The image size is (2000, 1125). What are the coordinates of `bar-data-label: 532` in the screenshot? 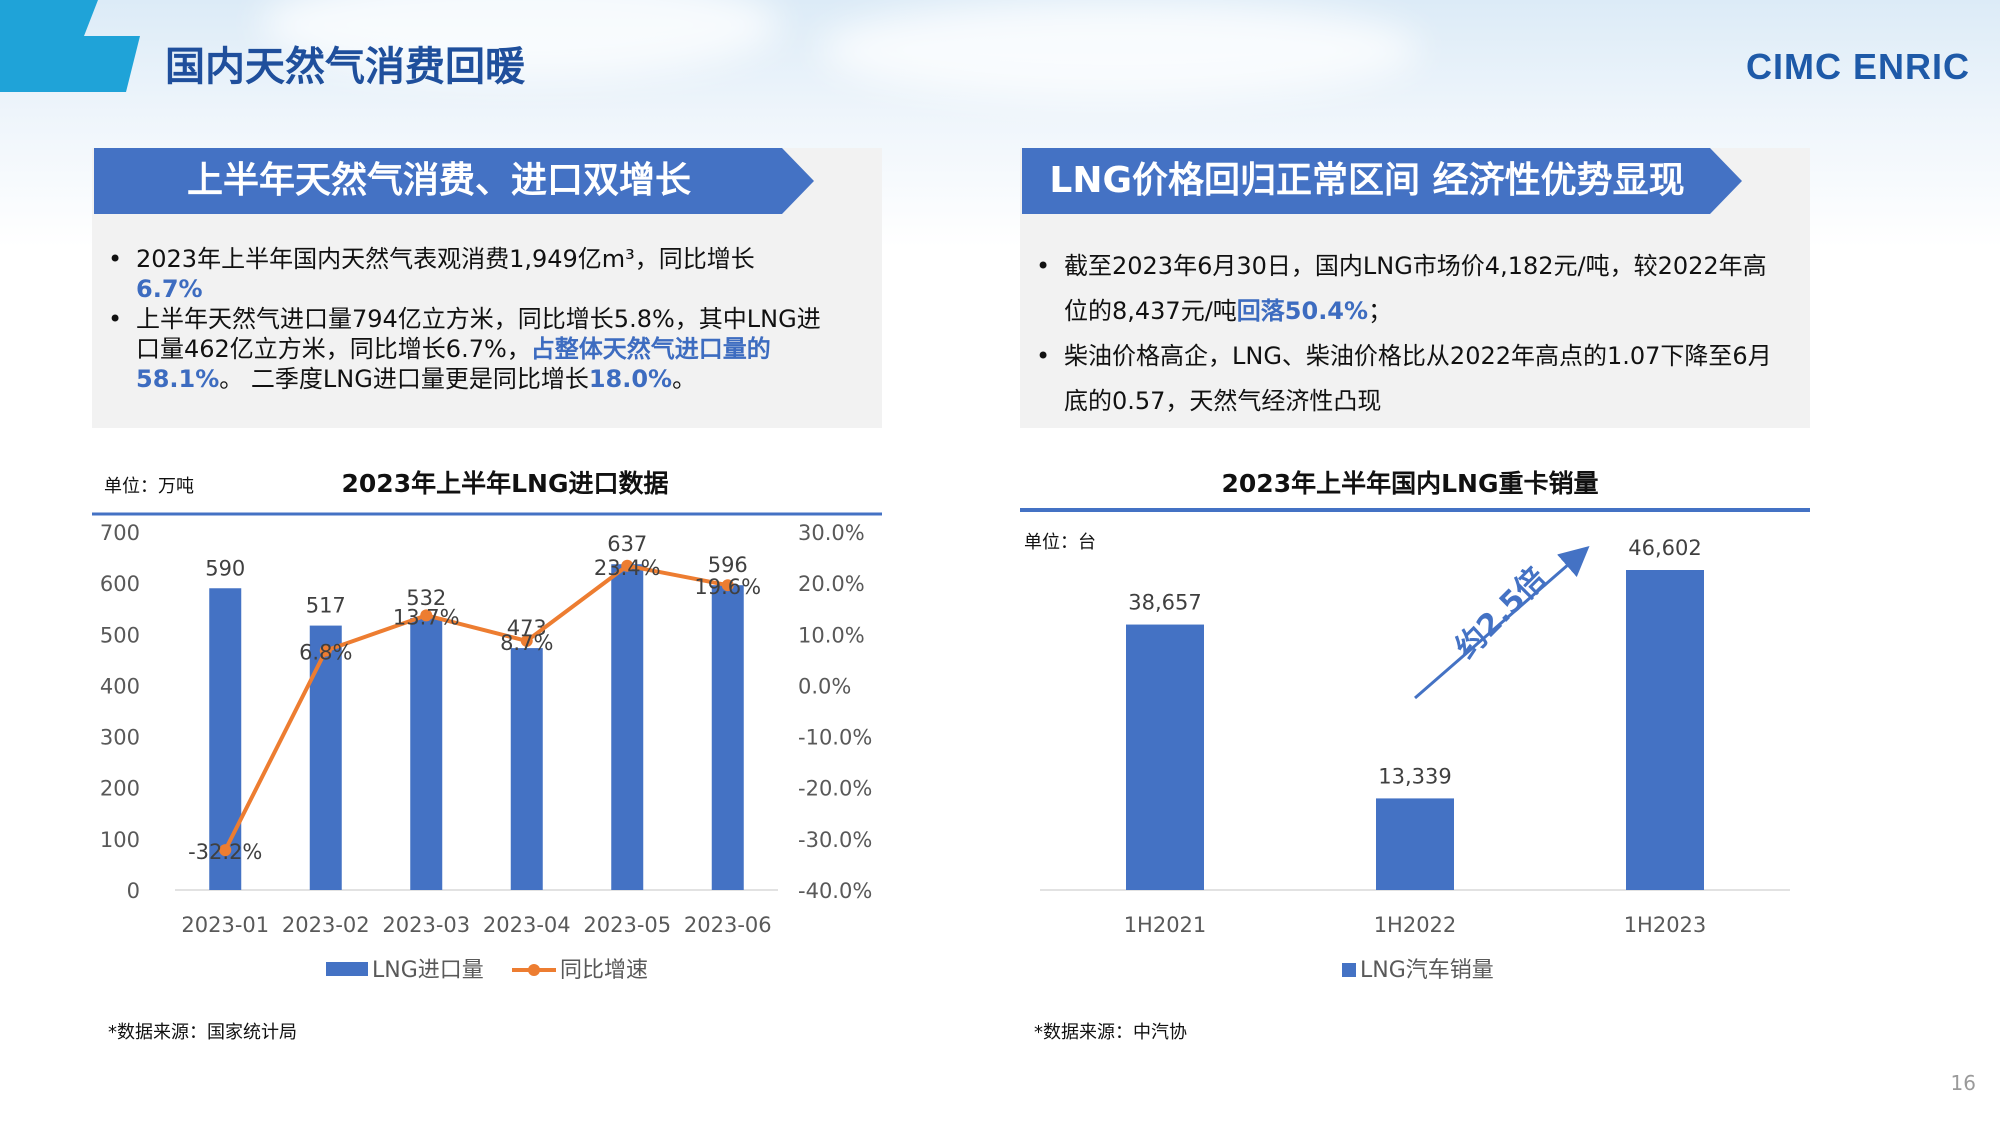 It's located at (426, 598).